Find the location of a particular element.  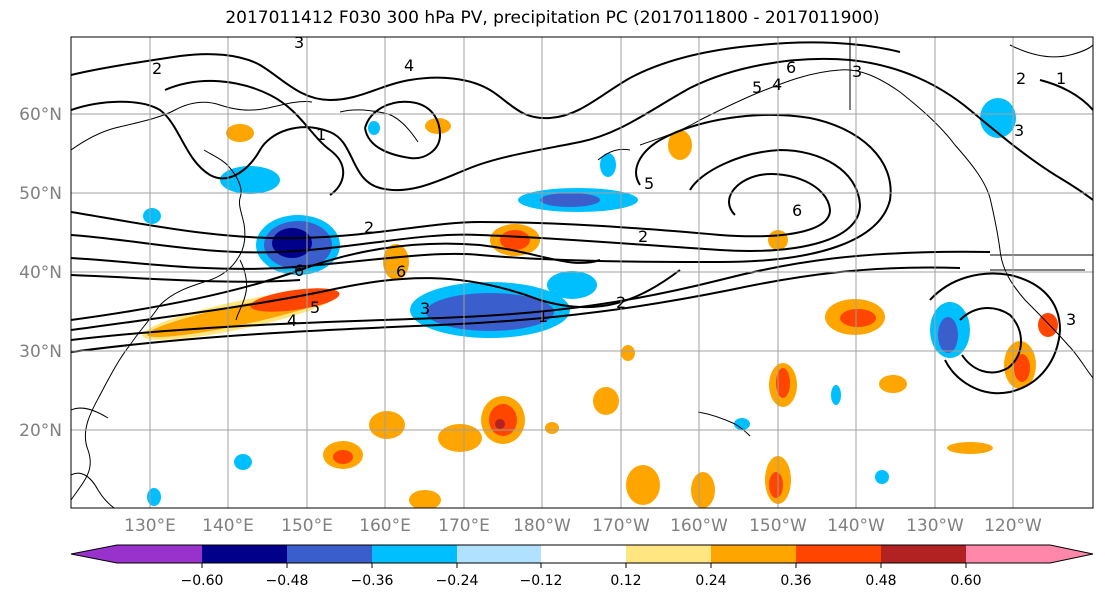

lon-label: 160°E is located at coordinates (385, 526).